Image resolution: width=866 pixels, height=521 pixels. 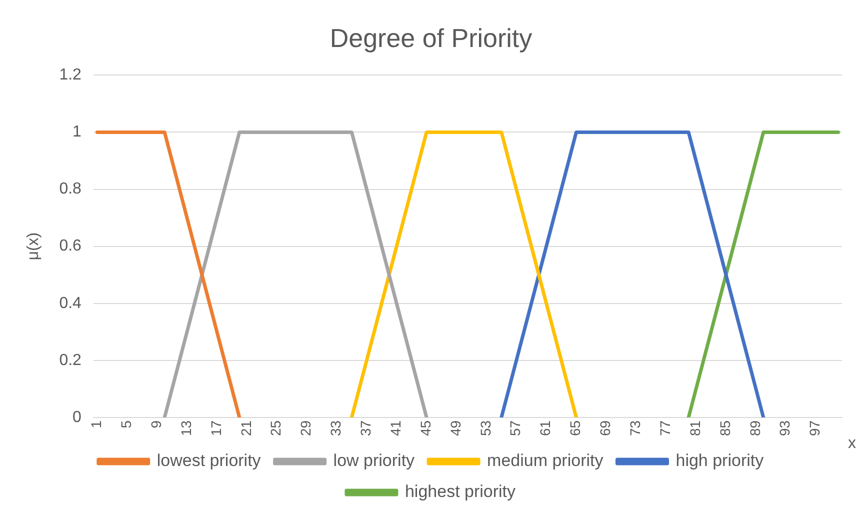 I want to click on x-tick-label: 33, so click(x=336, y=428).